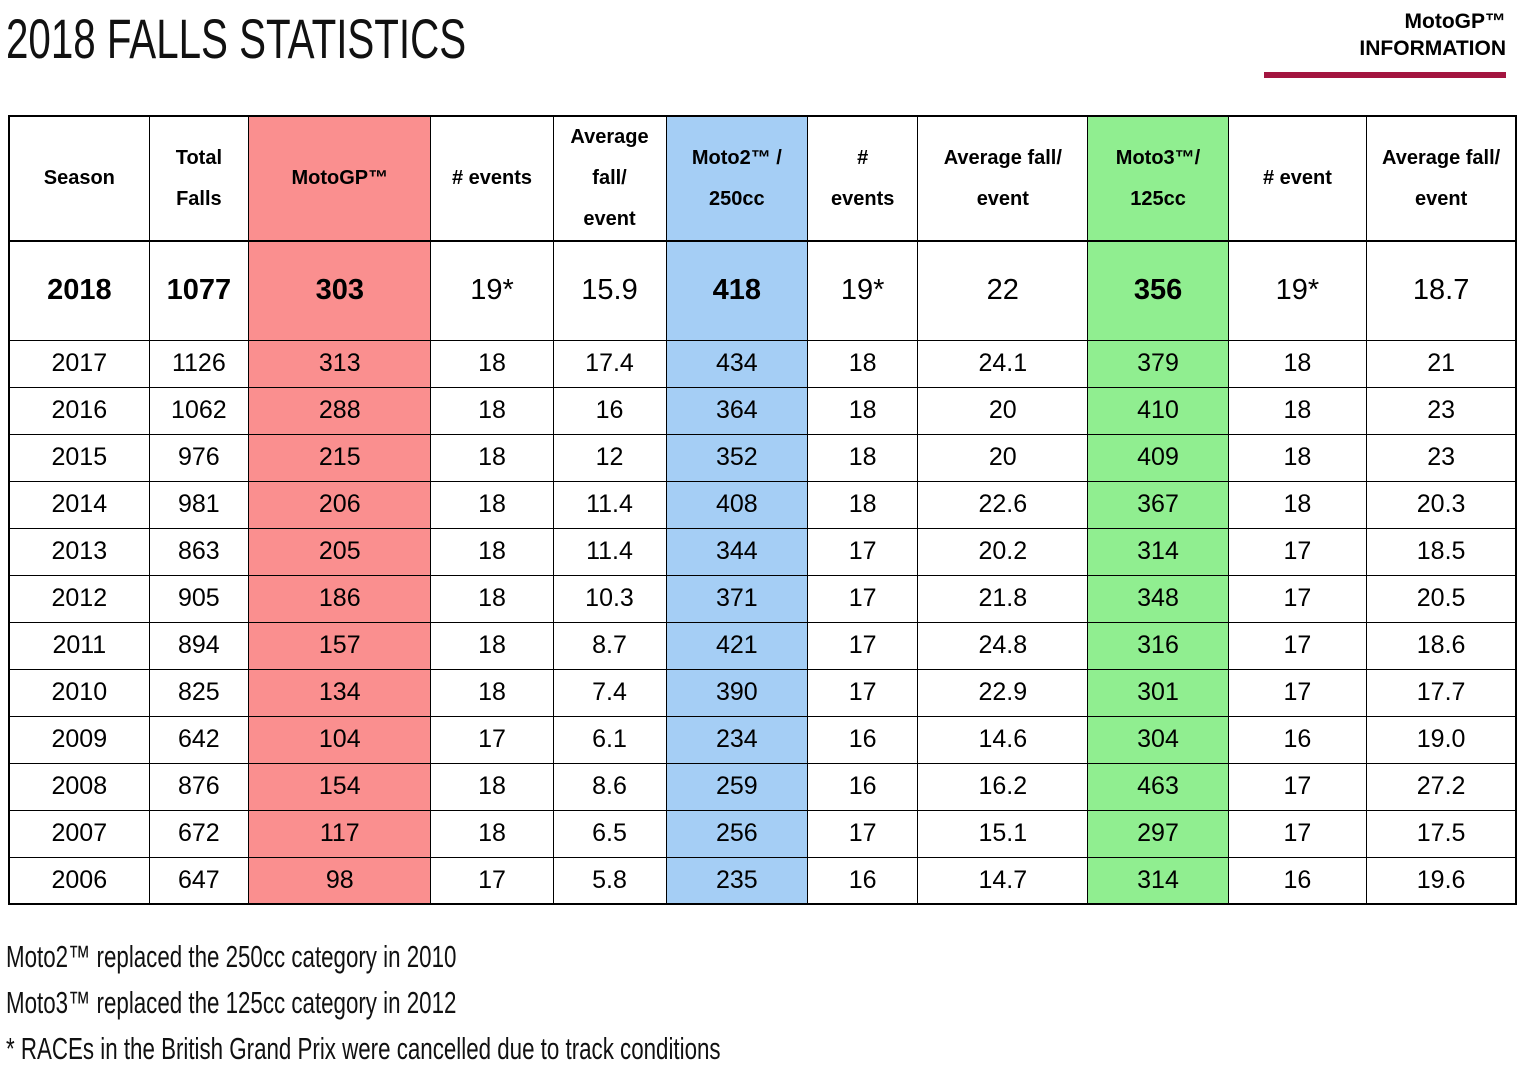  What do you see at coordinates (492, 739) in the screenshot?
I see `cell-2009-col3: 17` at bounding box center [492, 739].